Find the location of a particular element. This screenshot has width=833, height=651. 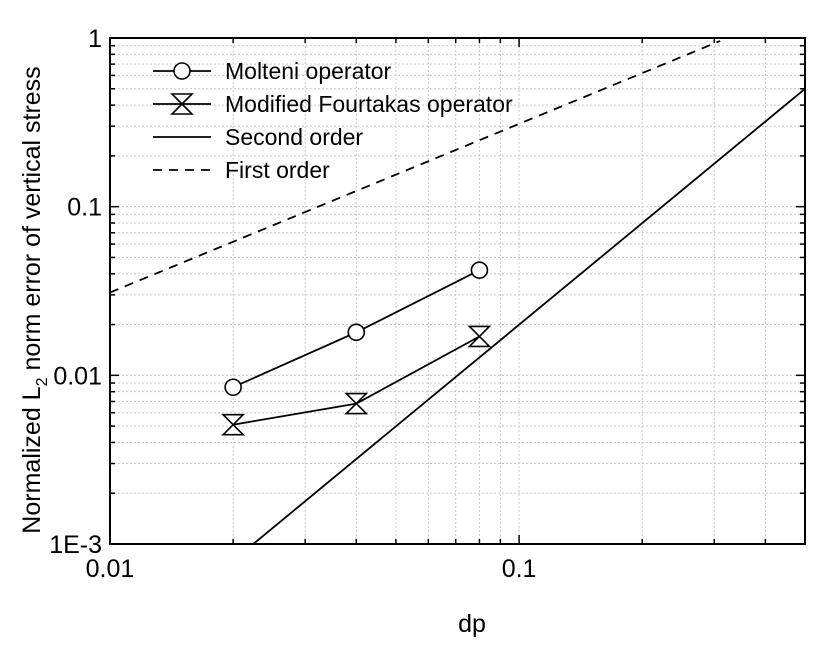

legend-label-1: Modified Fourtakas operator is located at coordinates (369, 104).